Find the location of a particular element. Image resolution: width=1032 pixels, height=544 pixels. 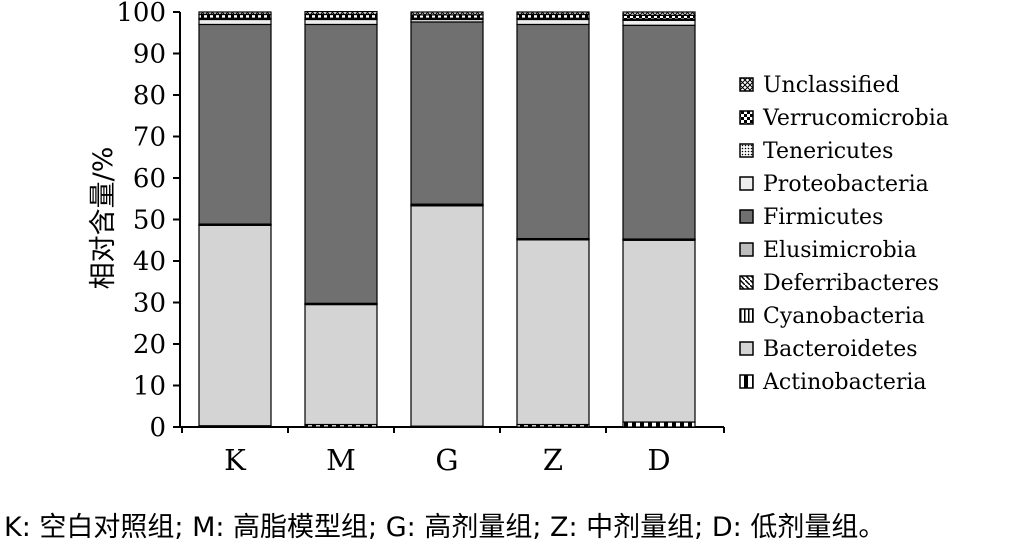

legend-label: Deferribacteres is located at coordinates (851, 283).